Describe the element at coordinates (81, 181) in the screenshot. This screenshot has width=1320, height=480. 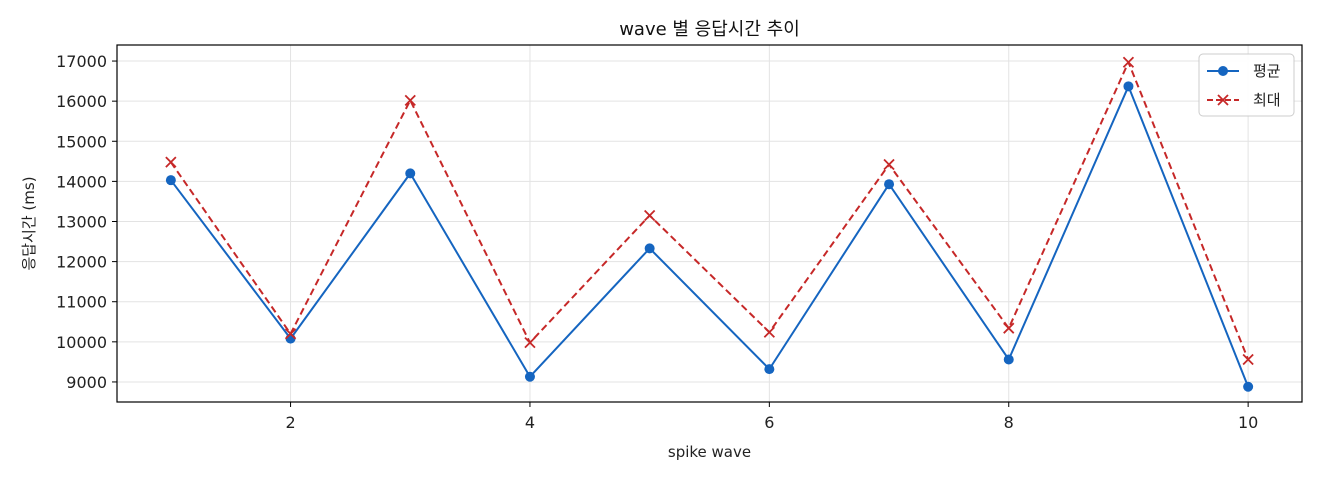
I see `y-tick-label: 14000` at that location.